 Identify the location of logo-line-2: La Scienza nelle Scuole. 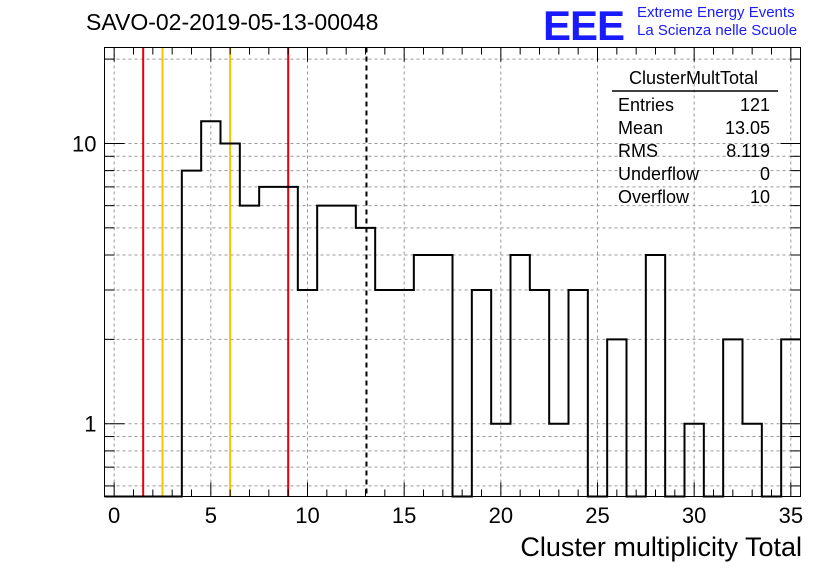
(717, 30).